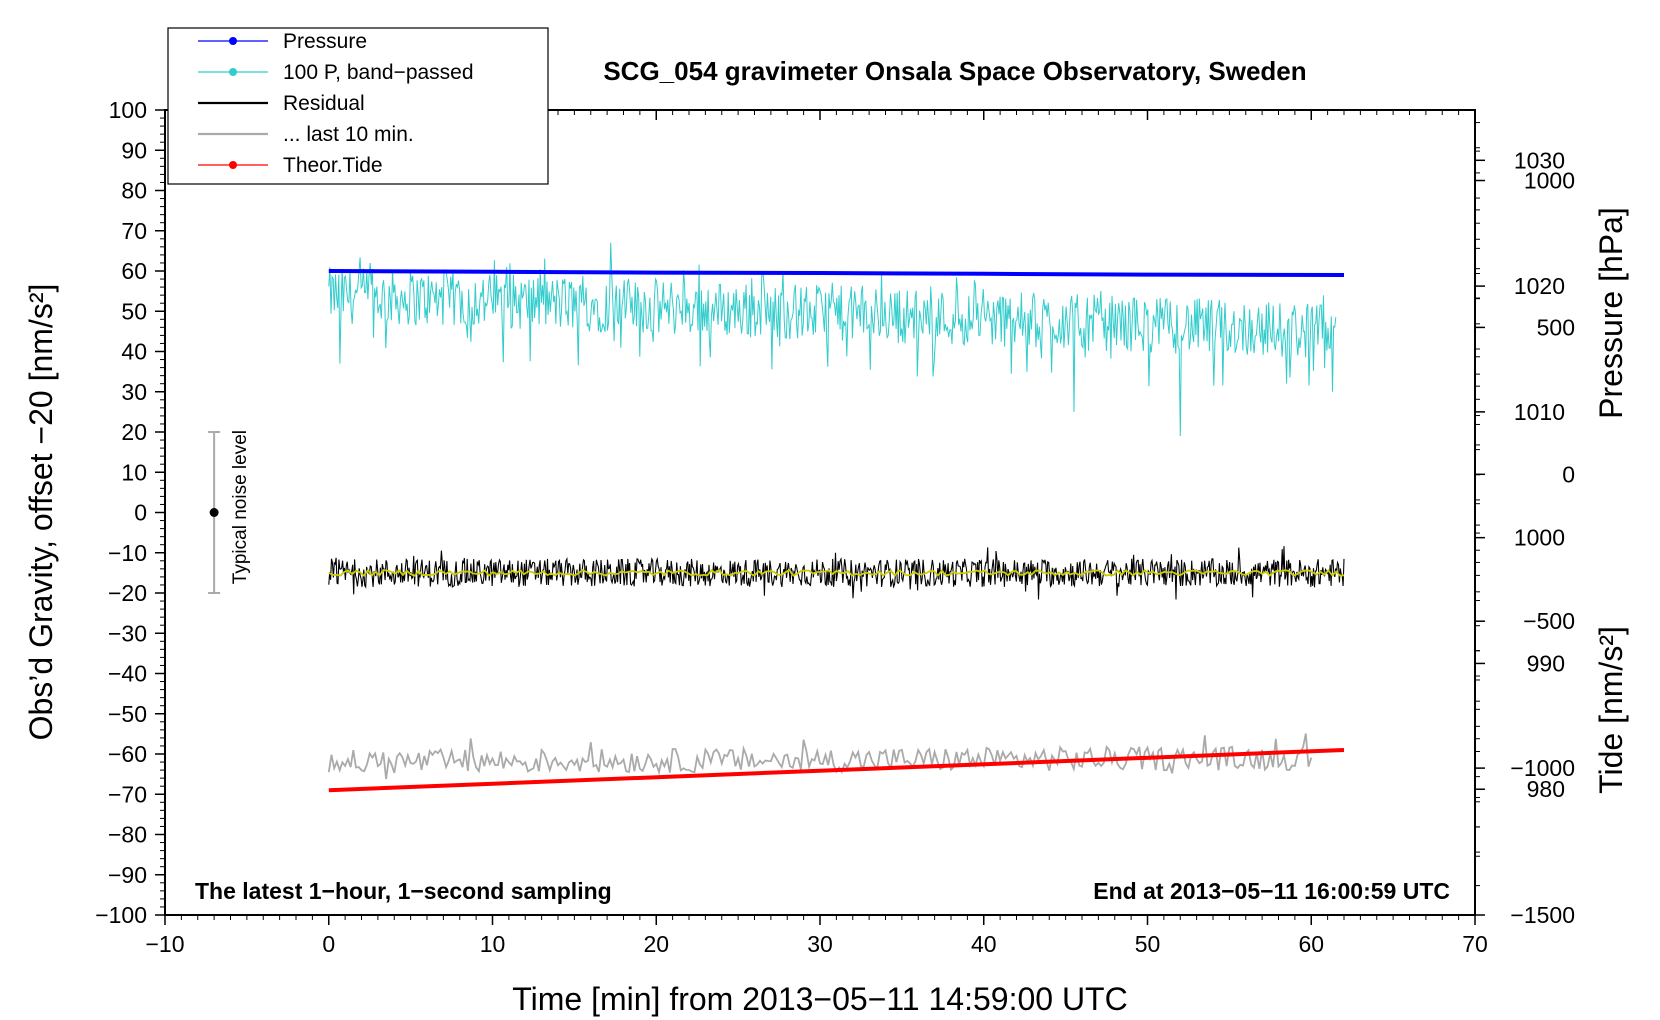 This screenshot has width=1660, height=1020. I want to click on y-left-tick-label: 40, so click(134, 352).